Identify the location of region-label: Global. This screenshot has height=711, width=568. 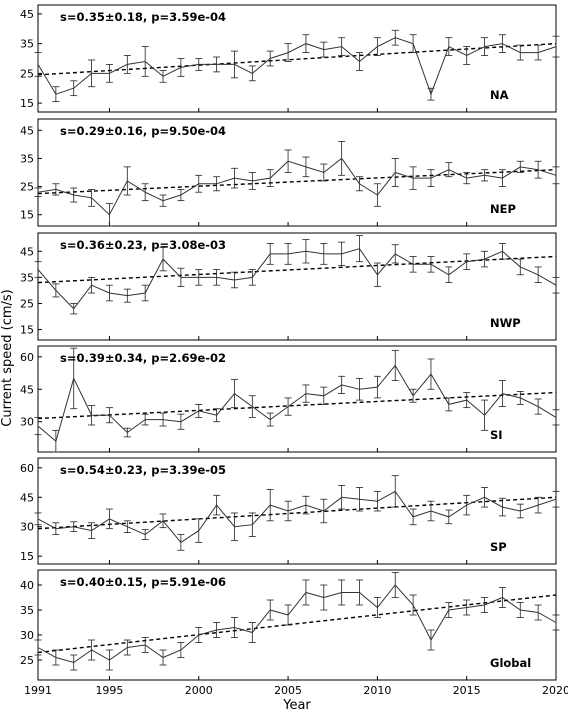
(510, 663).